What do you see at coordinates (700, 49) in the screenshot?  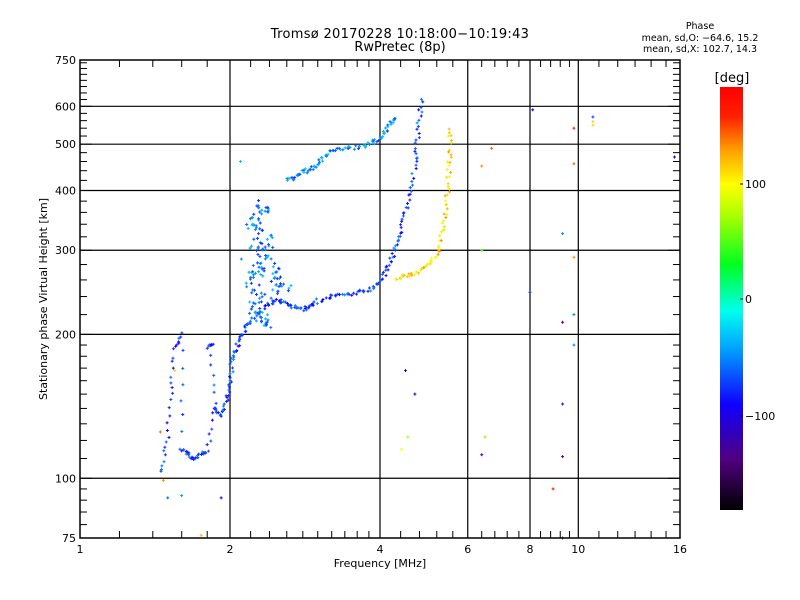 I see `phase-info-x-mode: mean, sd,X: 102.7, 14.3` at bounding box center [700, 49].